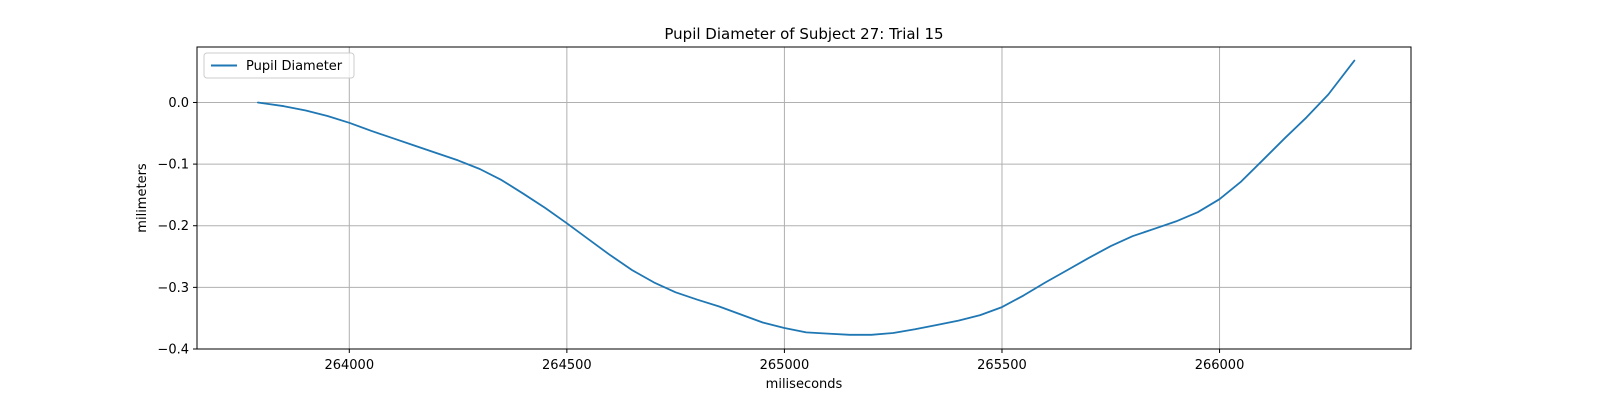 This screenshot has height=400, width=1600. I want to click on y-tick-label: −0.4, so click(173, 350).